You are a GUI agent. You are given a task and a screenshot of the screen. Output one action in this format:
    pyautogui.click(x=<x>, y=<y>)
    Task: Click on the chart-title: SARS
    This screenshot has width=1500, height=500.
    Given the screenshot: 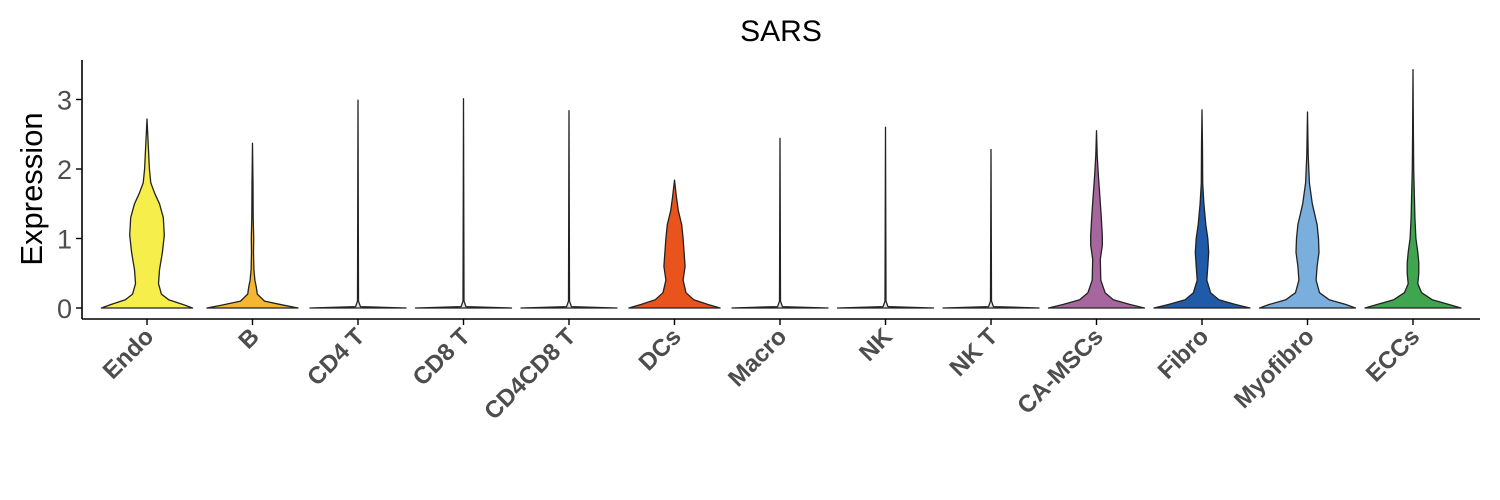 What is the action you would take?
    pyautogui.click(x=781, y=31)
    